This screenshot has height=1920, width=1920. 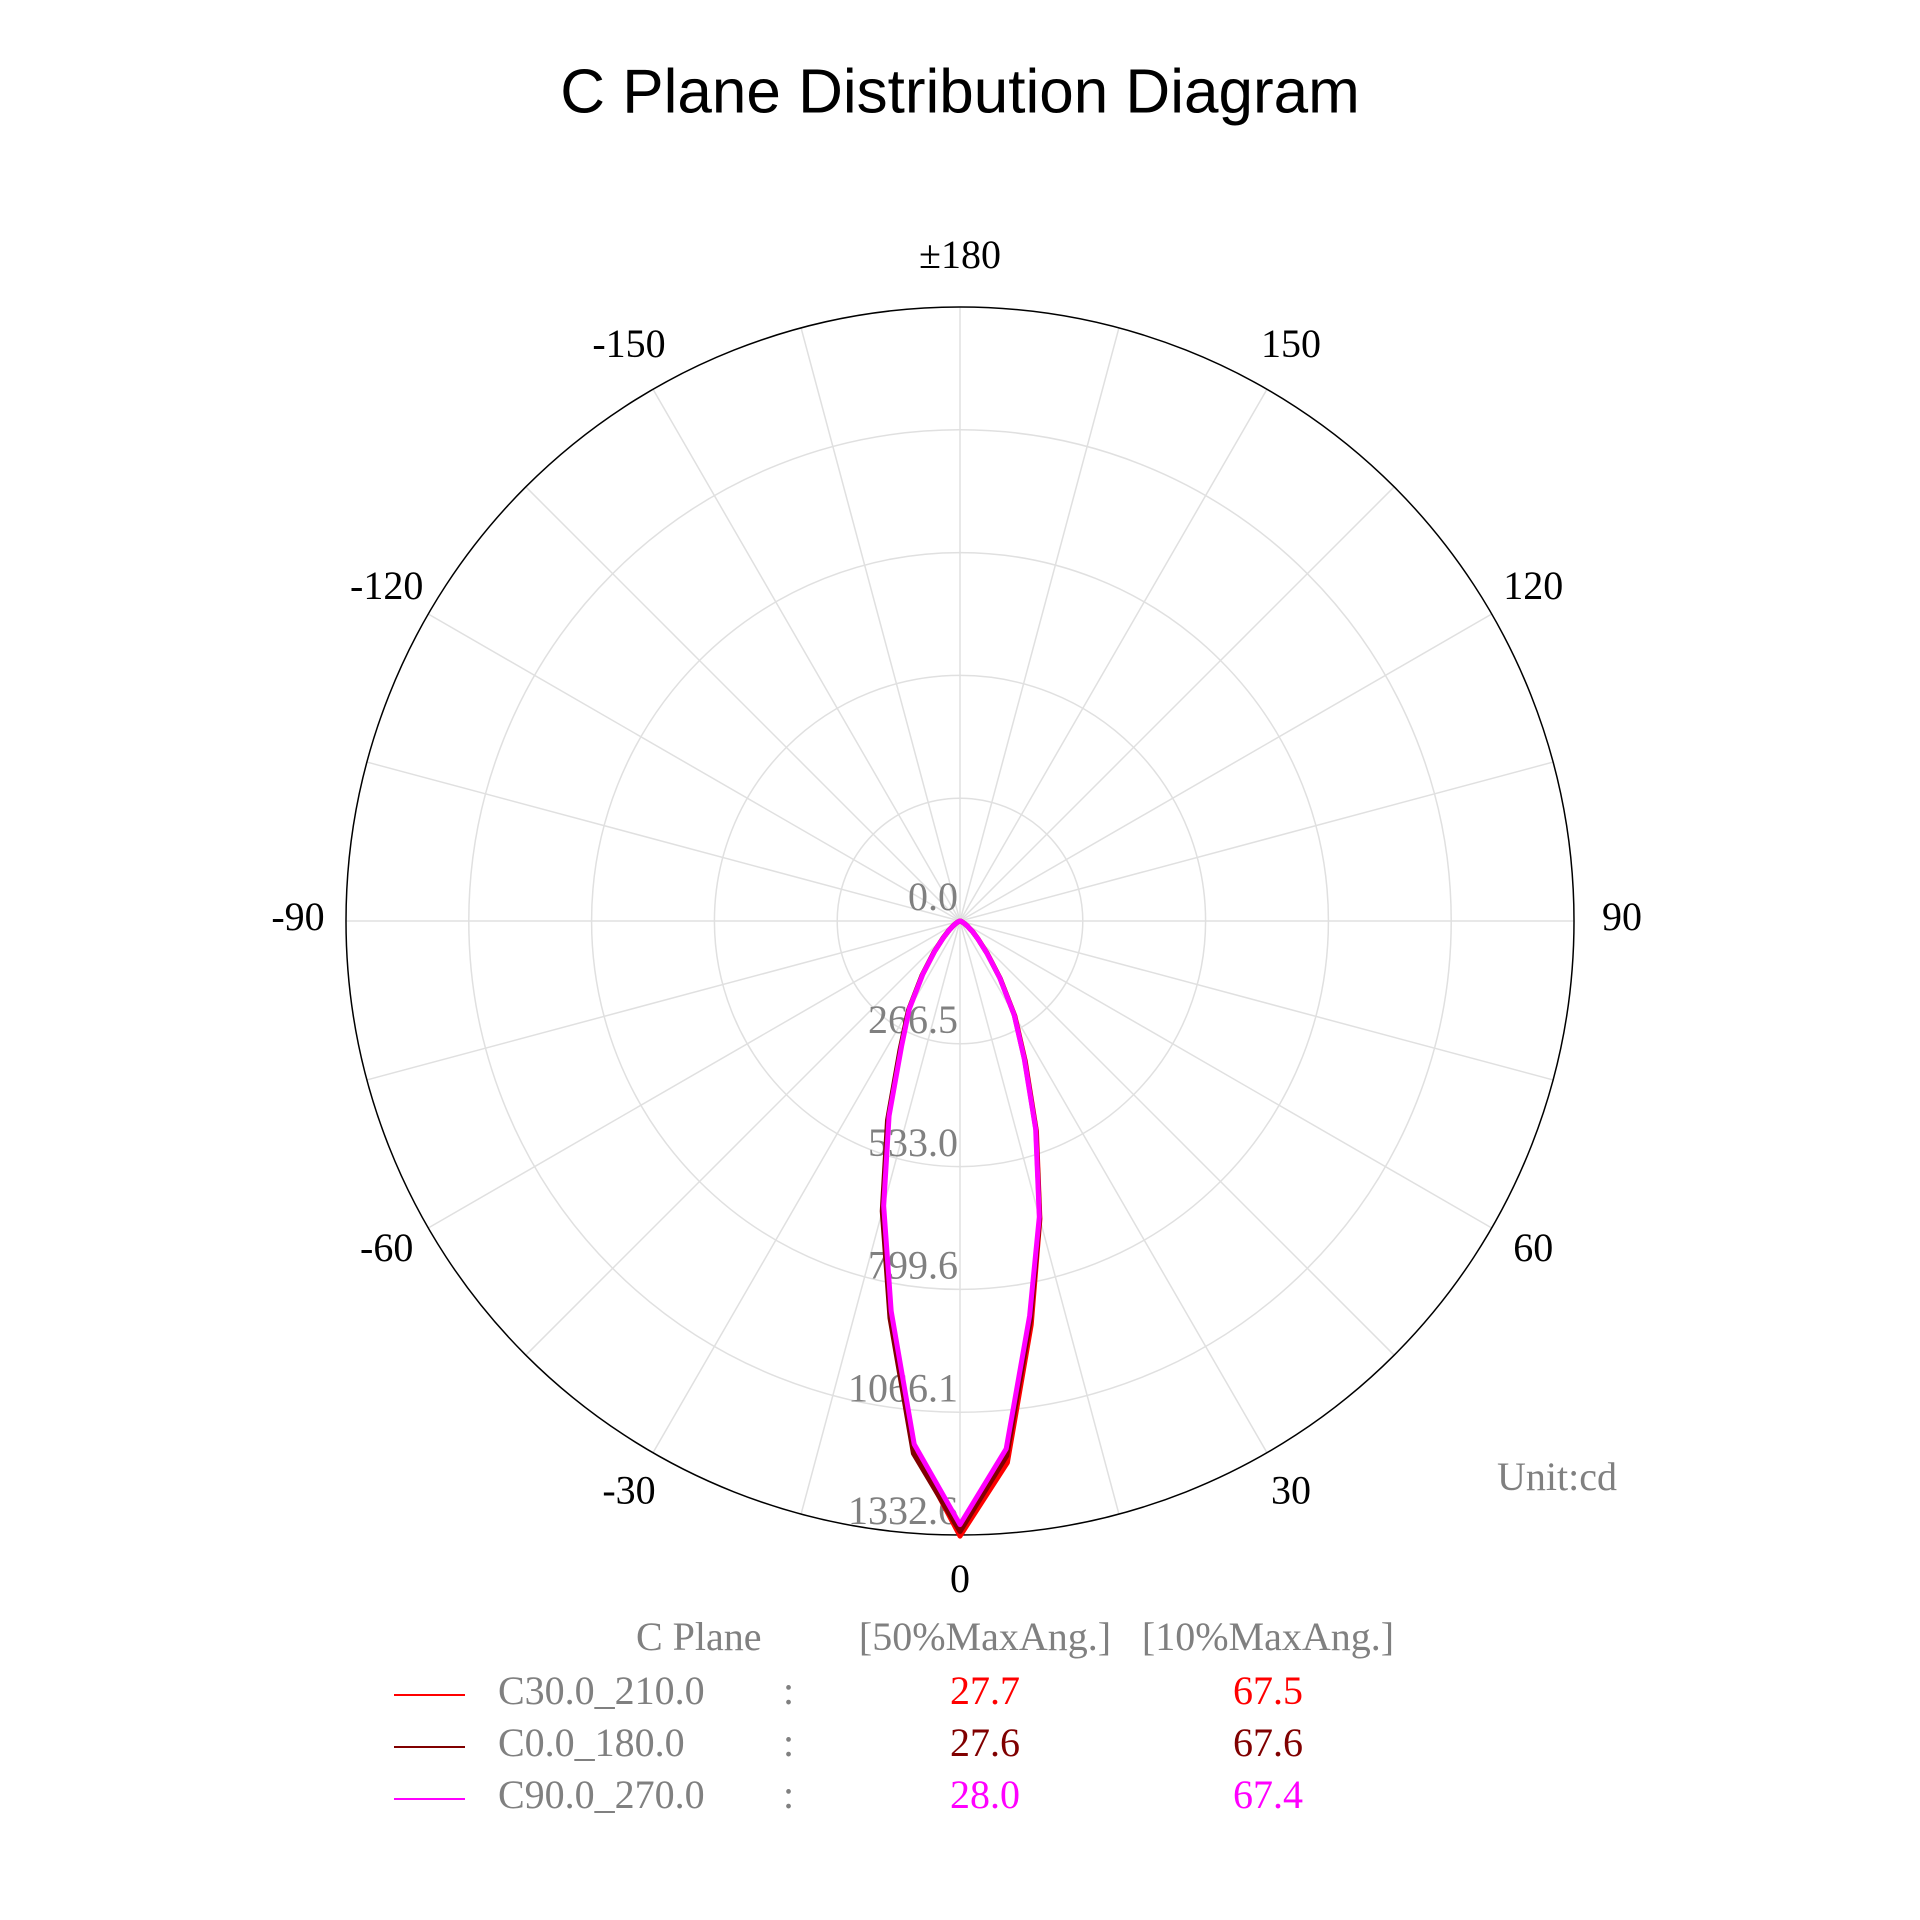 What do you see at coordinates (1268, 1794) in the screenshot?
I see `beam-angle-10: 67.4` at bounding box center [1268, 1794].